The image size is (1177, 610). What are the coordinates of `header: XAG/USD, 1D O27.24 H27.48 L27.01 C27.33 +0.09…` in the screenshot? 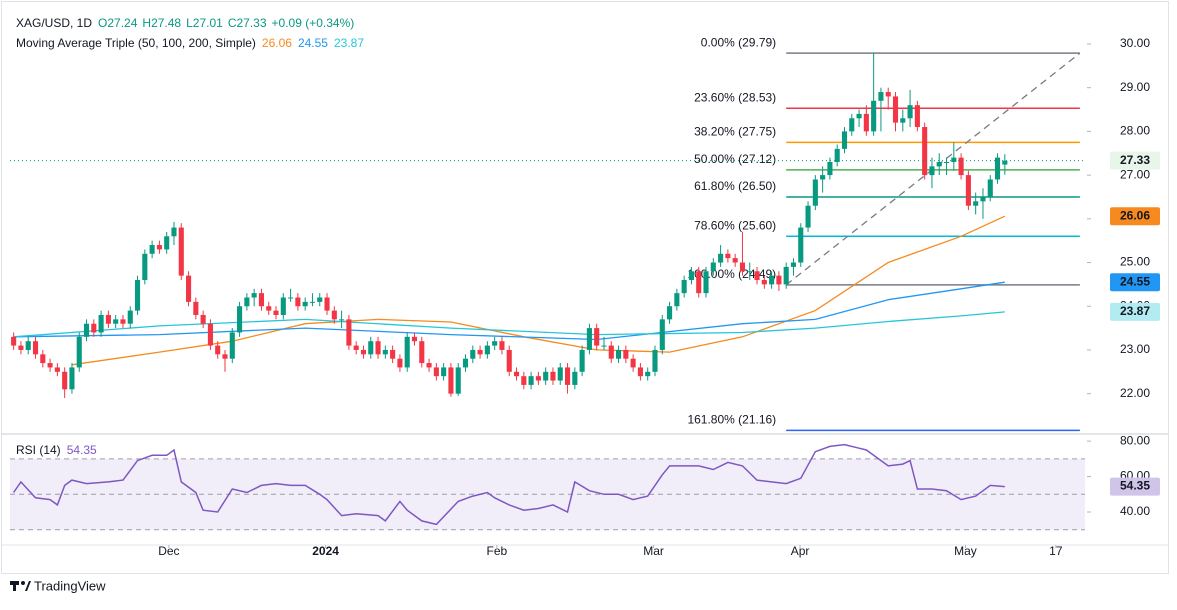 It's located at (185, 23).